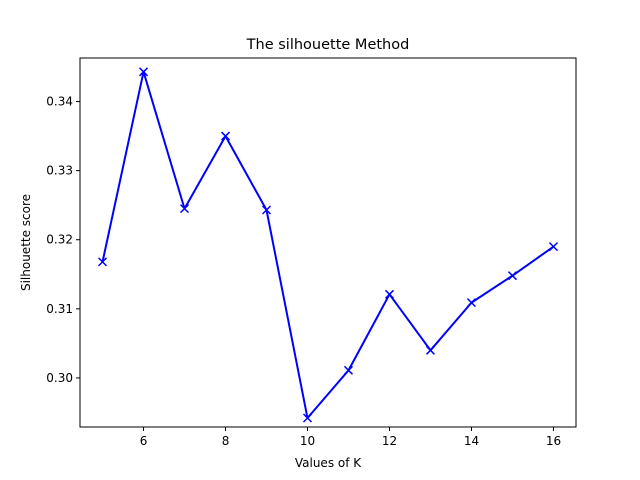  I want to click on x-tick-label: 10, so click(307, 441).